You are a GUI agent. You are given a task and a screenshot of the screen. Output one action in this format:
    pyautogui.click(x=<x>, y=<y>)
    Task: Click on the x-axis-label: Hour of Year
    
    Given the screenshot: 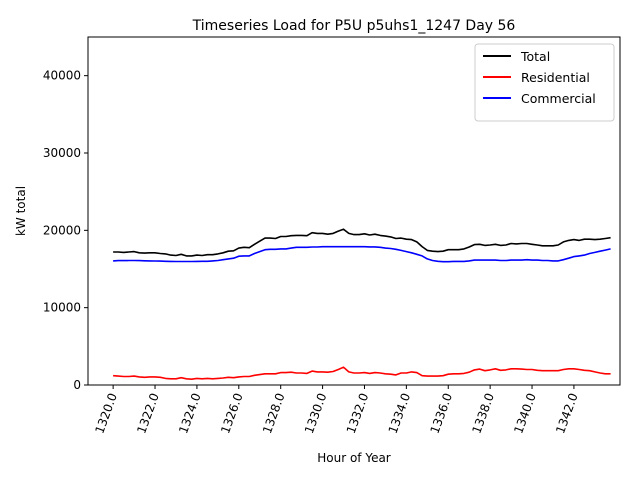 What is the action you would take?
    pyautogui.click(x=354, y=458)
    